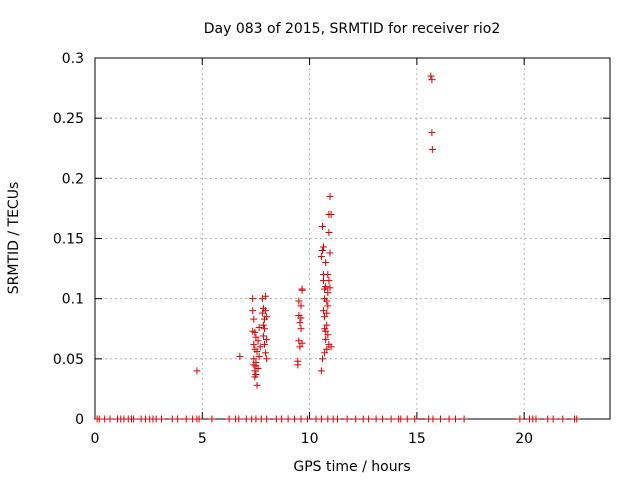 This screenshot has height=480, width=640. I want to click on y-tick-label: 0.05, so click(68, 360).